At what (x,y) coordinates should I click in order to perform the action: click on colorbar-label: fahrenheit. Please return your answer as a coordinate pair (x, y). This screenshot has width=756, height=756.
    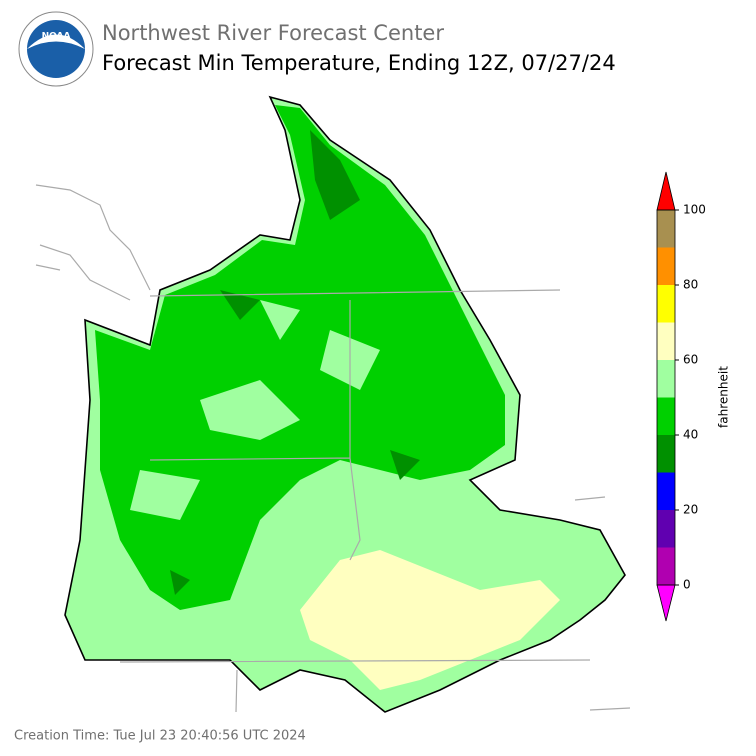
    Looking at the image, I should click on (724, 397).